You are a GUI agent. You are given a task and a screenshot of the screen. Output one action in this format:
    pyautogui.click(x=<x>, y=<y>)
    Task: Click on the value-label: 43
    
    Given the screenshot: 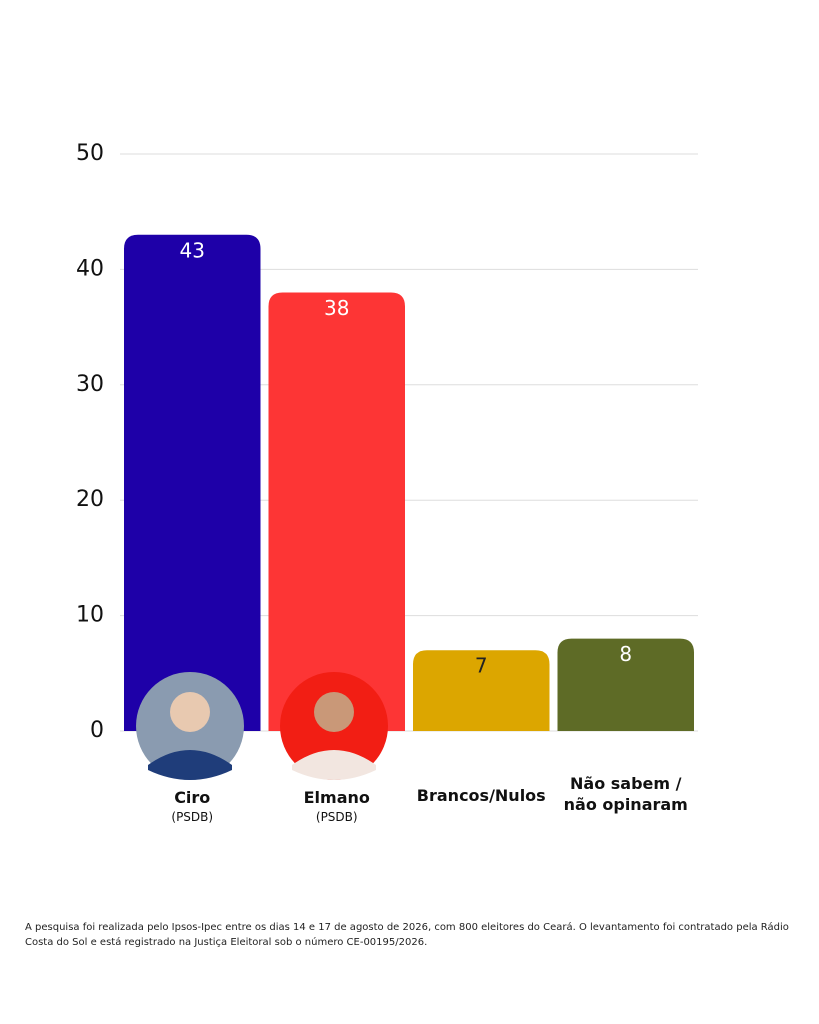 What is the action you would take?
    pyautogui.click(x=192, y=250)
    